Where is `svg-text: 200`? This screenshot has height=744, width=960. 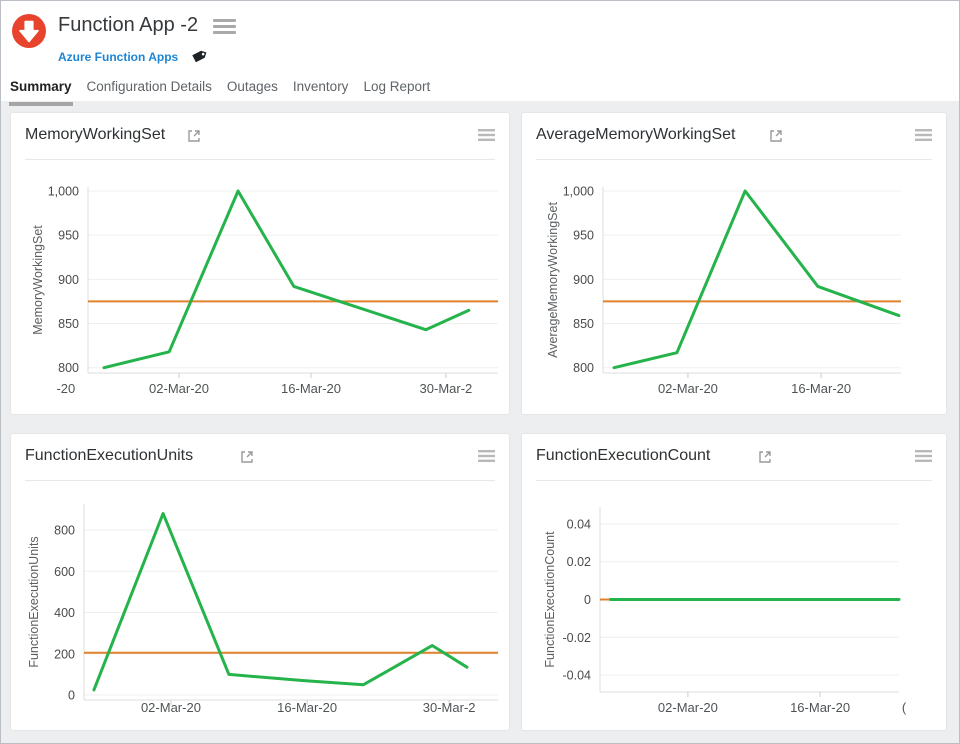
svg-text: 200 is located at coordinates (64, 654).